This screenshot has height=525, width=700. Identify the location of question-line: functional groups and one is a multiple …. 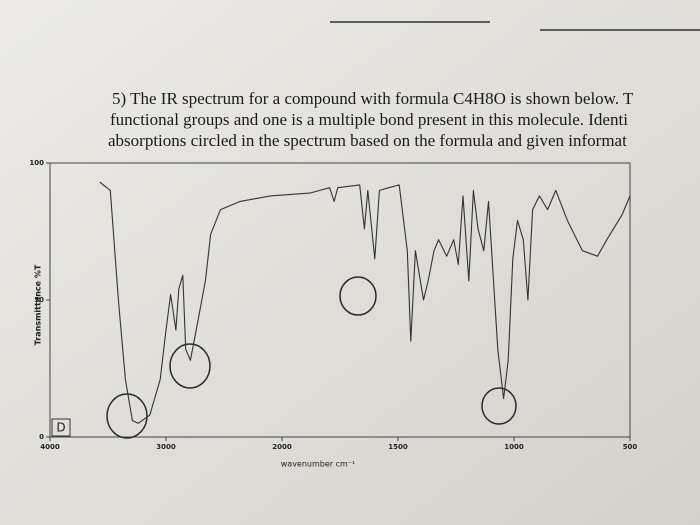
(369, 119).